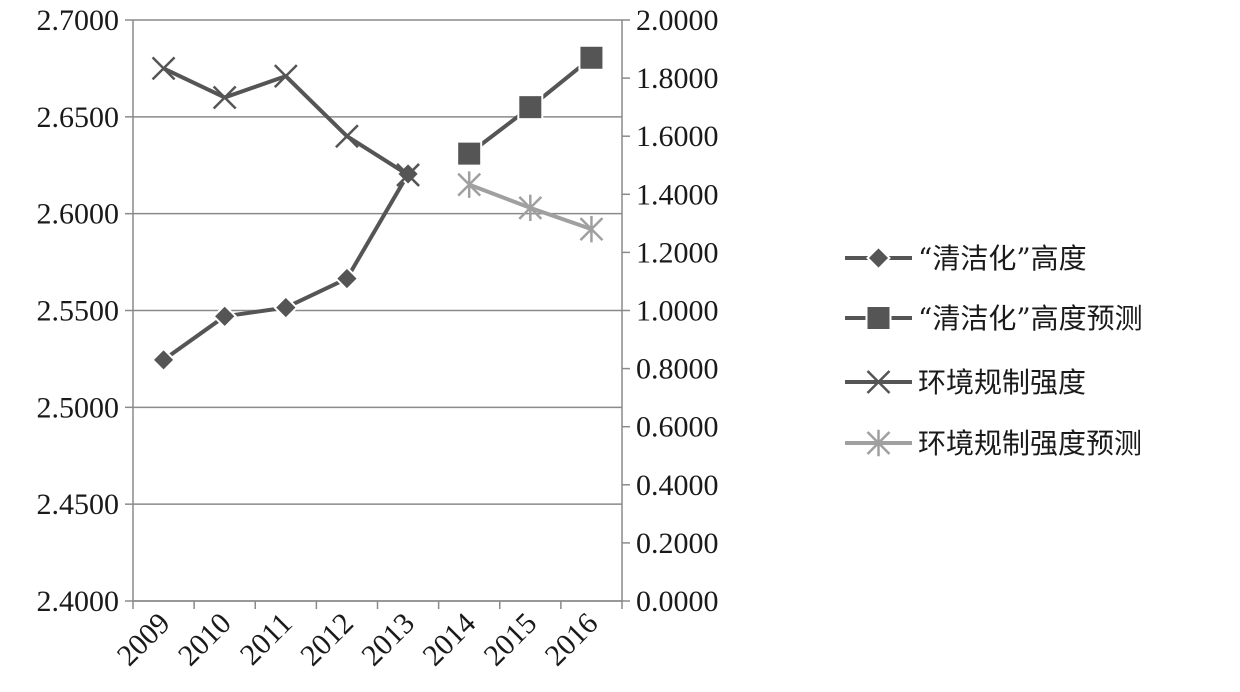 This screenshot has width=1240, height=692. What do you see at coordinates (78, 504) in the screenshot?
I see `left-axis-tick-label: 2.4500` at bounding box center [78, 504].